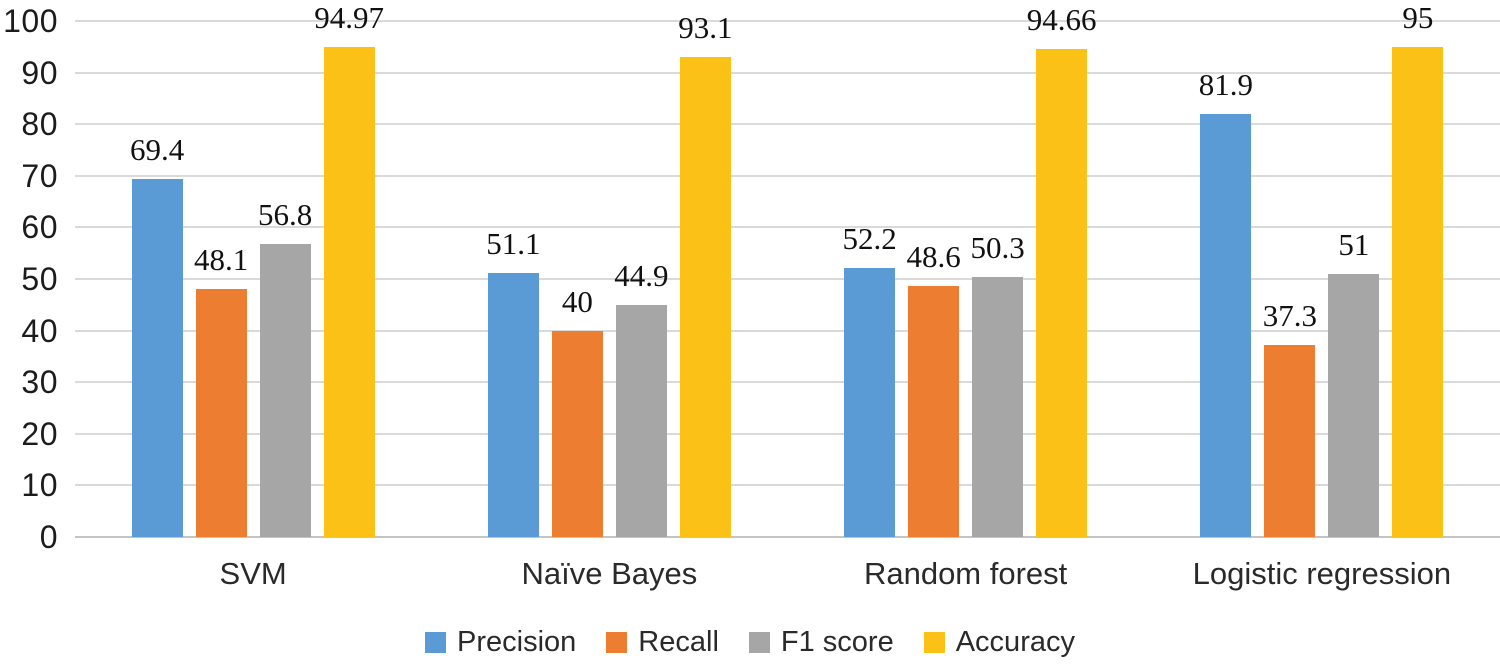 The height and width of the screenshot is (664, 1500). I want to click on data-label-f1-score-logistic-regression: 51, so click(1354, 244).